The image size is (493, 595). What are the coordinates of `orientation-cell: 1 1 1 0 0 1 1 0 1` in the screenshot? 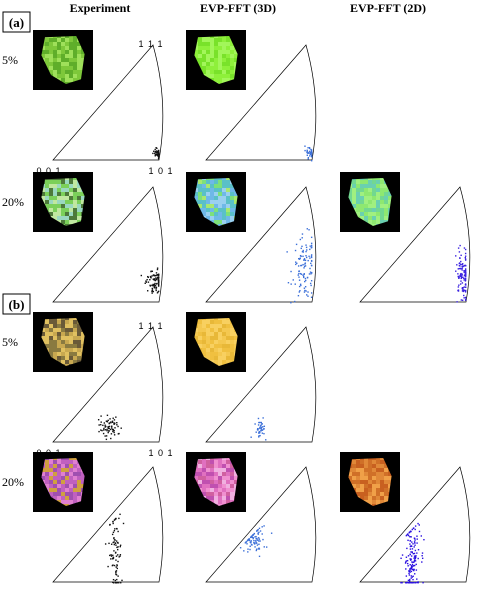 It's located at (103, 103).